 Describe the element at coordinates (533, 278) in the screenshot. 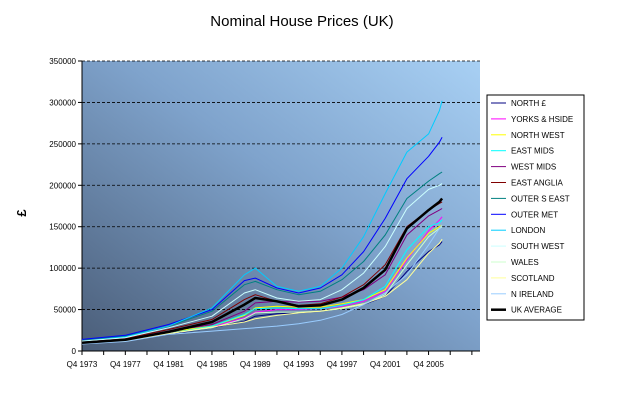

I see `legend-label: SCOTLAND` at that location.